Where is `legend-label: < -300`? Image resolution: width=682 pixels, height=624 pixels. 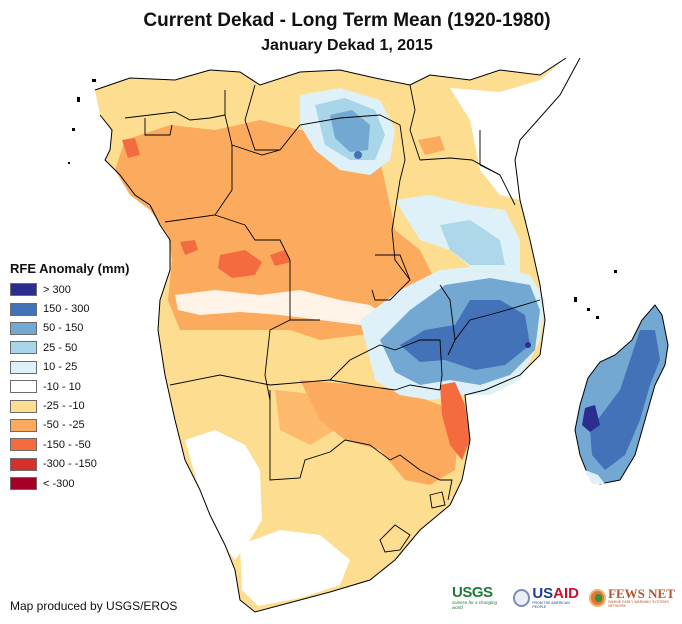 legend-label: < -300 is located at coordinates (59, 483).